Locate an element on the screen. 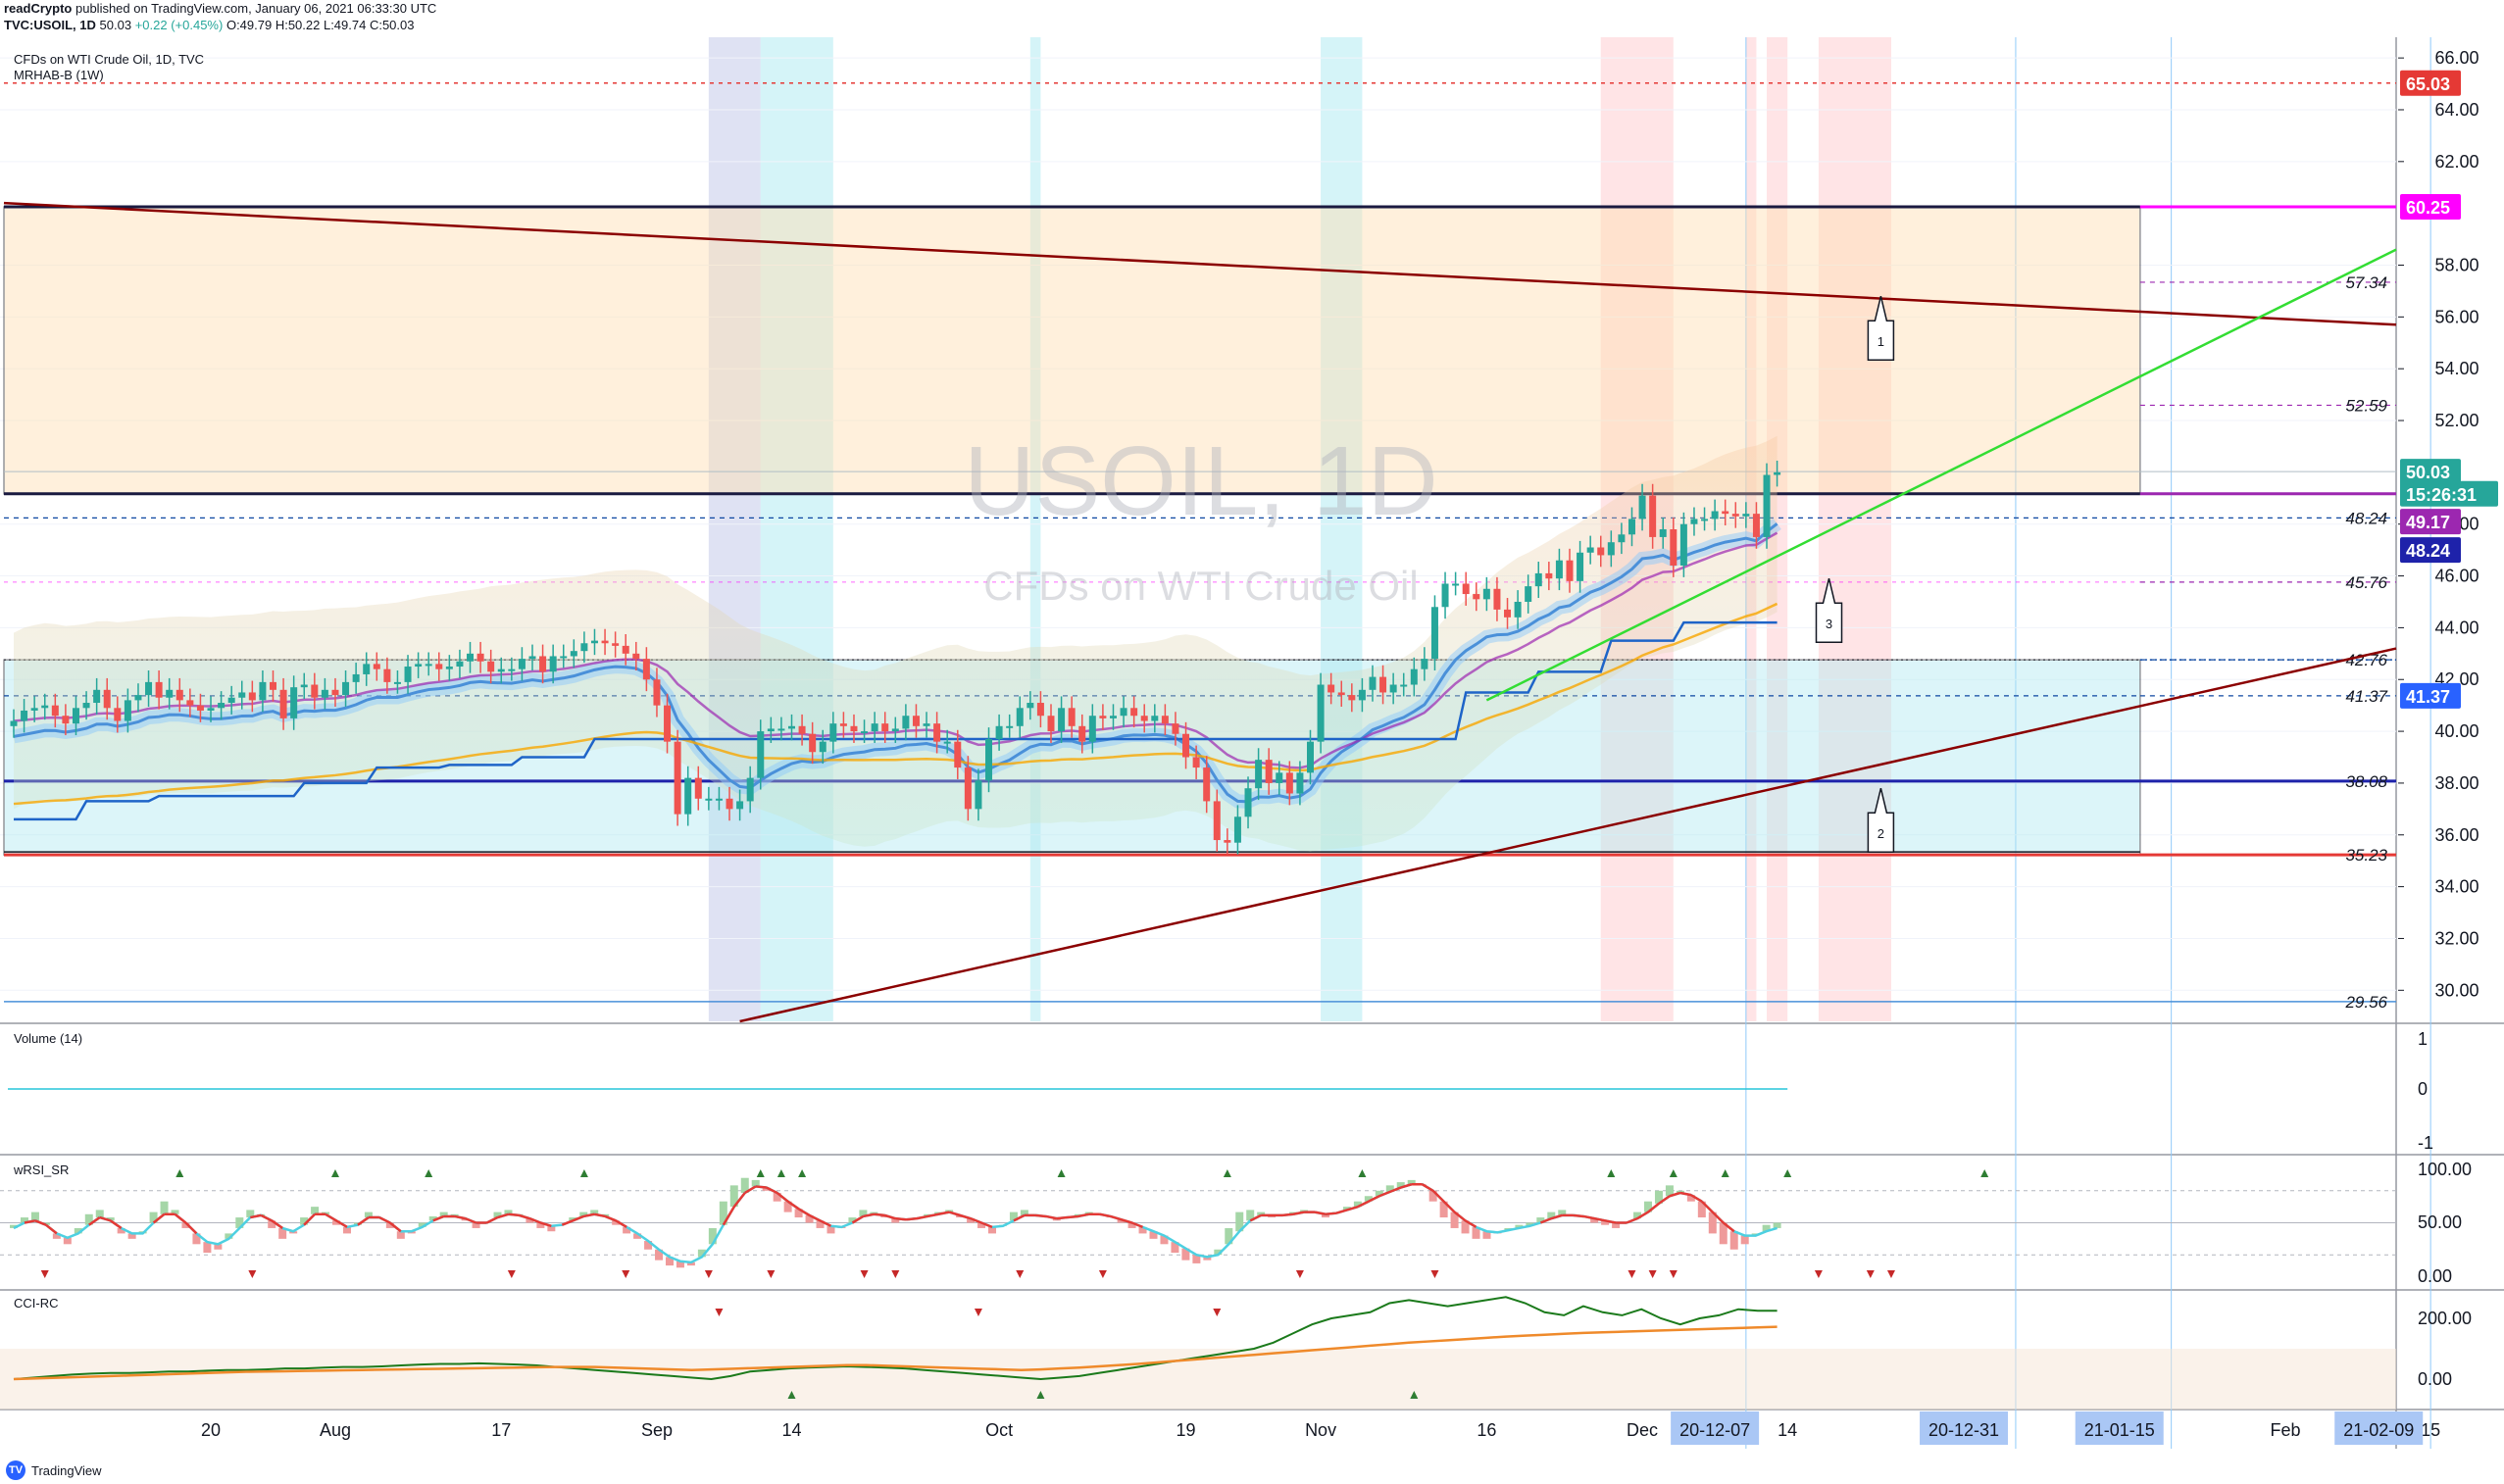  axis-label: 32.00 is located at coordinates (2456, 938).